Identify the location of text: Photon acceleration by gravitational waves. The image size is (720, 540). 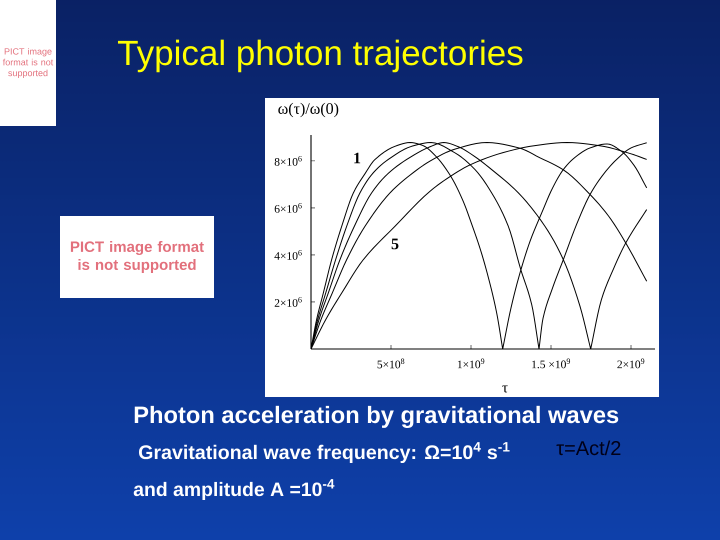
(376, 417).